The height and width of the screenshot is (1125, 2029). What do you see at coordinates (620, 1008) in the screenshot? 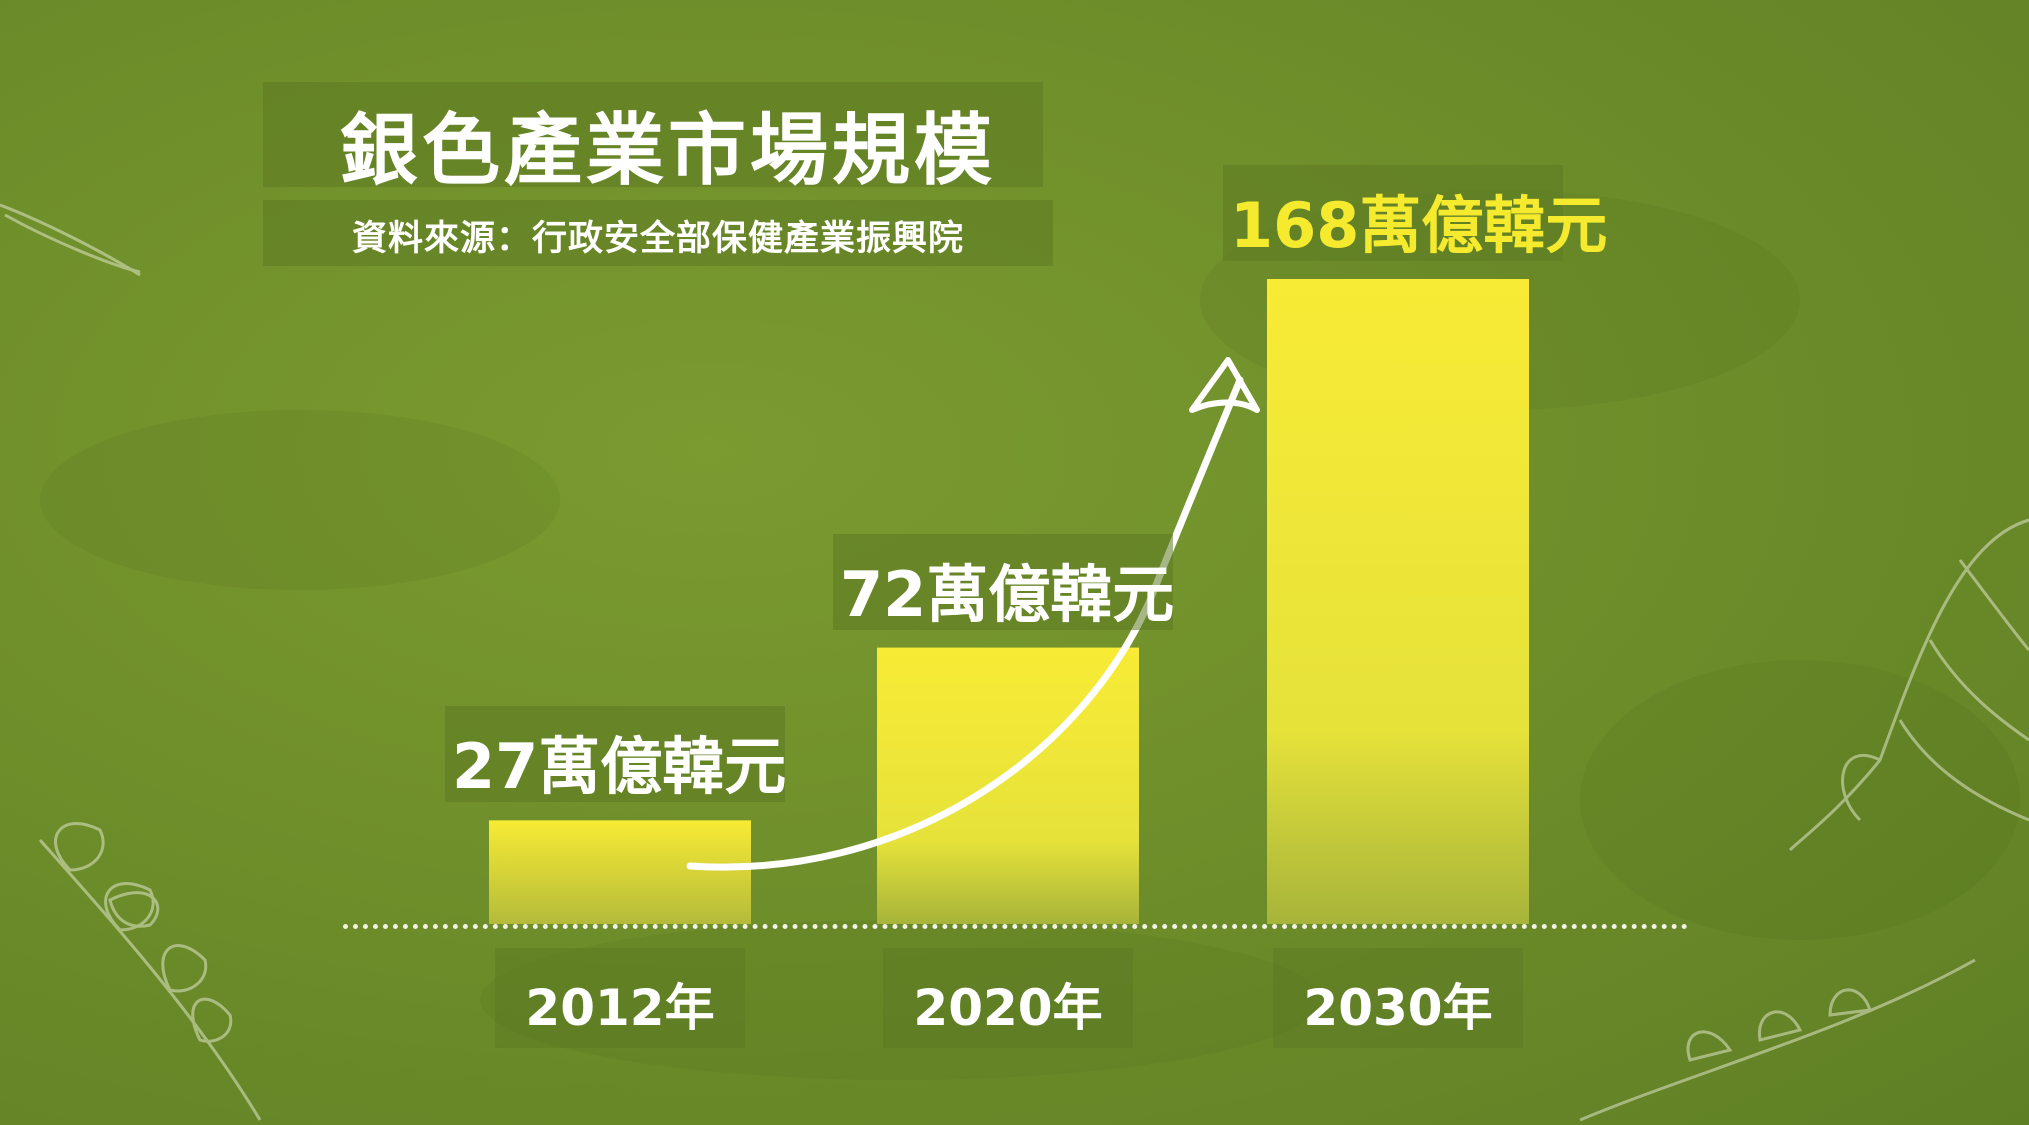
I see `x-tick-label: 2012年` at bounding box center [620, 1008].